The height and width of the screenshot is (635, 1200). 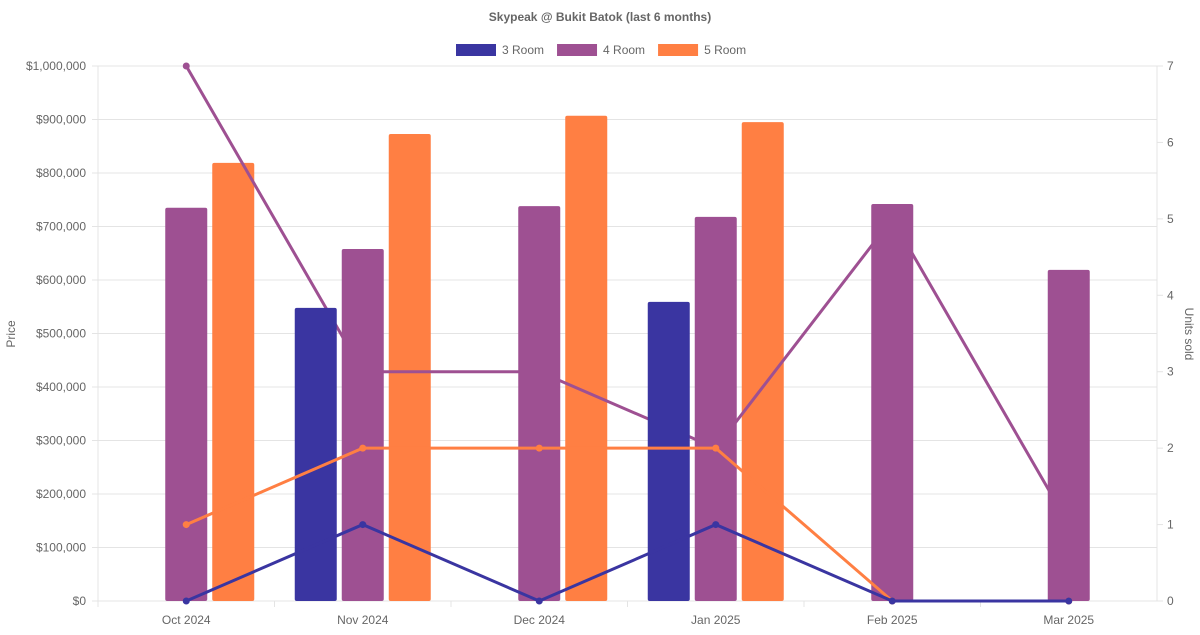 What do you see at coordinates (624, 50) in the screenshot?
I see `legend-label: 4 Room` at bounding box center [624, 50].